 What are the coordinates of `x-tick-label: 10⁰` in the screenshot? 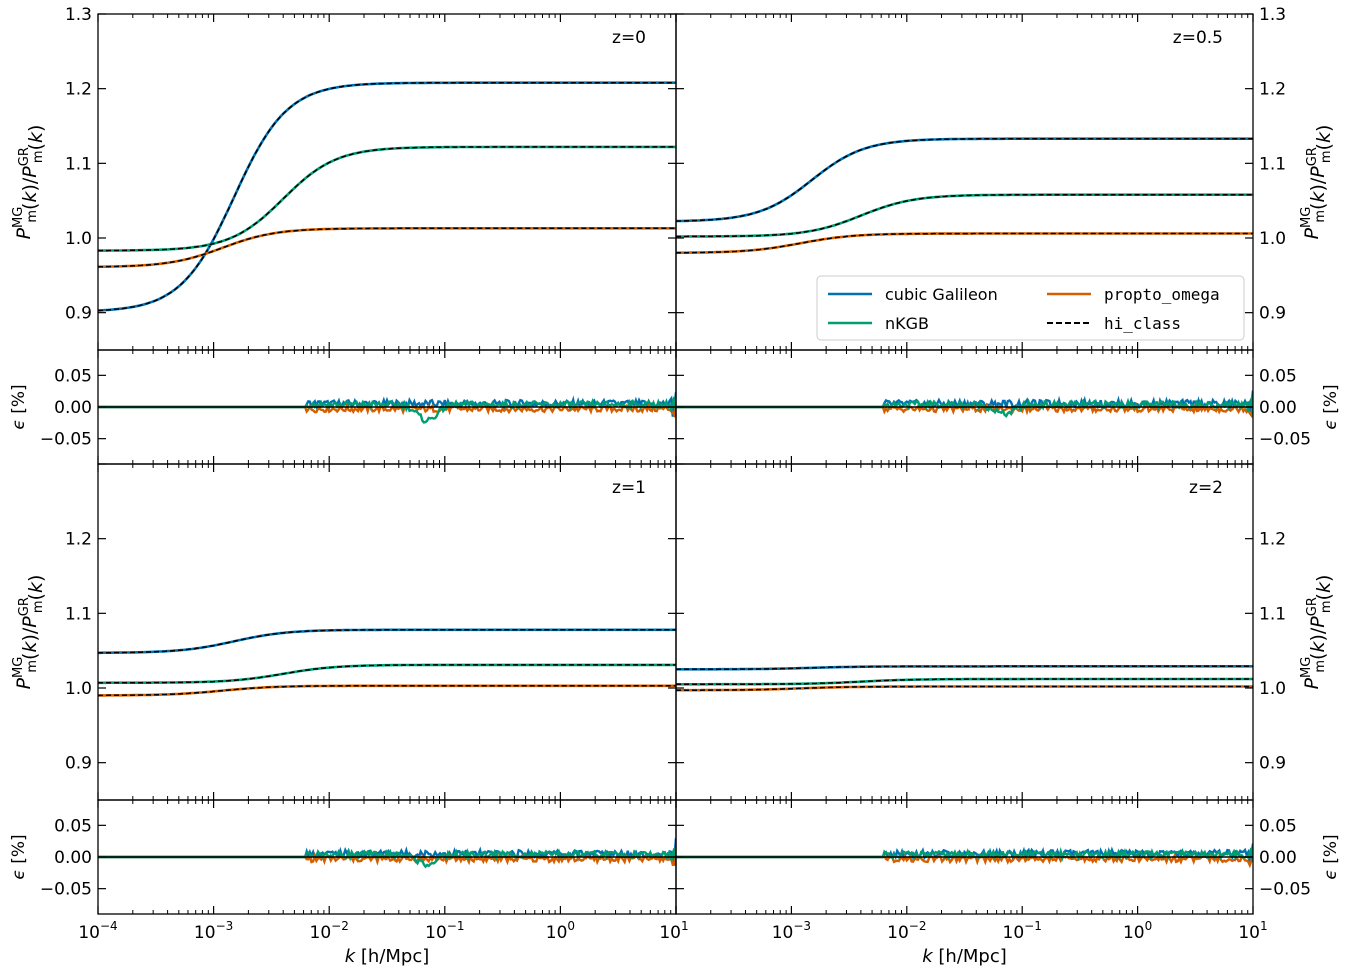 It's located at (1137, 931).